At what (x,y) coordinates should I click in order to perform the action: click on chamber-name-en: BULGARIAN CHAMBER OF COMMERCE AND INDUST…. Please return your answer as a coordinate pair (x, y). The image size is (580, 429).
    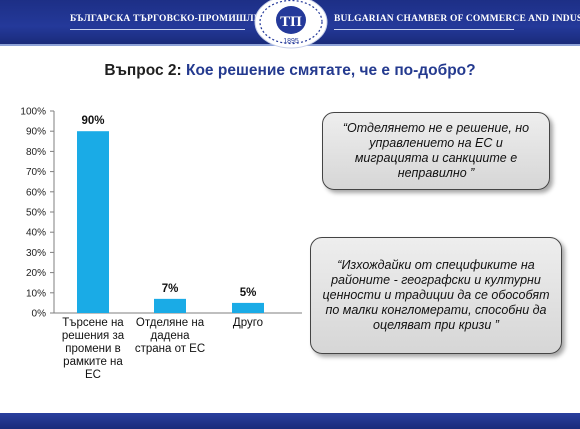
    Looking at the image, I should click on (457, 19).